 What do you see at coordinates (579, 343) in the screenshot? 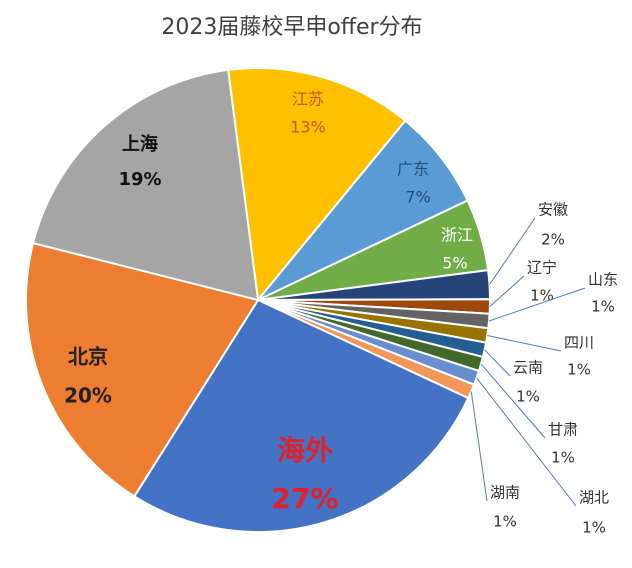
I see `slice-label: 四川` at bounding box center [579, 343].